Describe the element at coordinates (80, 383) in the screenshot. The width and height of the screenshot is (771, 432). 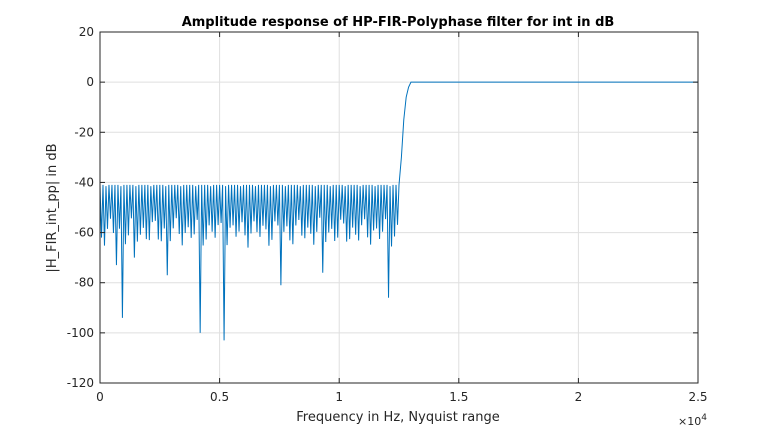
I see `y-tick-label: -120` at that location.